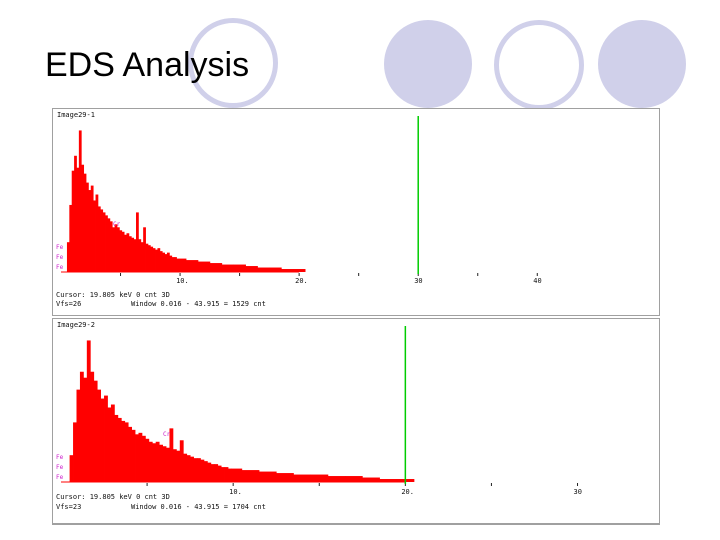 The image size is (720, 540). Describe the element at coordinates (537, 281) in the screenshot. I see `x-tick-label: 40` at that location.